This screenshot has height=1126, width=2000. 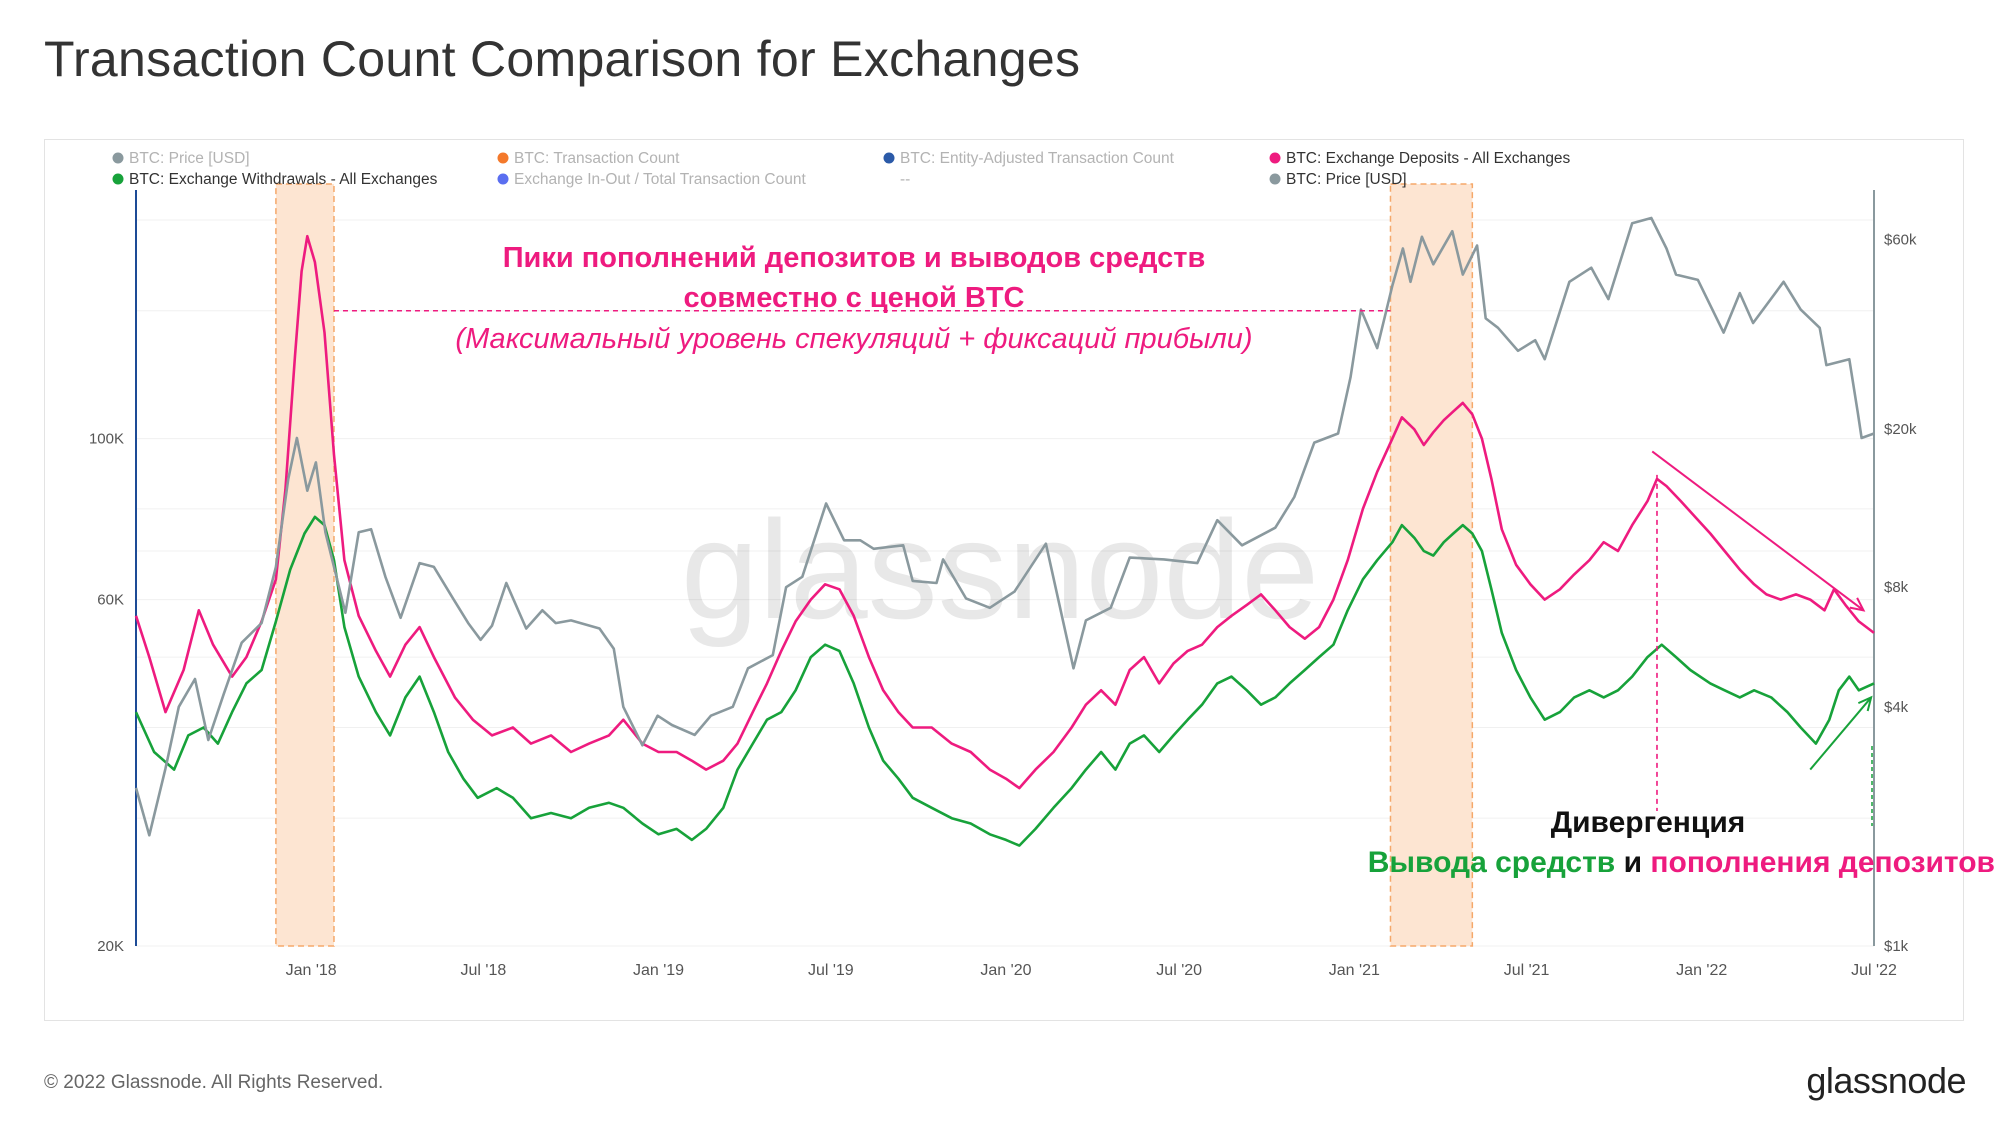 I want to click on right-y-tick-label: $20k, so click(x=1900, y=429).